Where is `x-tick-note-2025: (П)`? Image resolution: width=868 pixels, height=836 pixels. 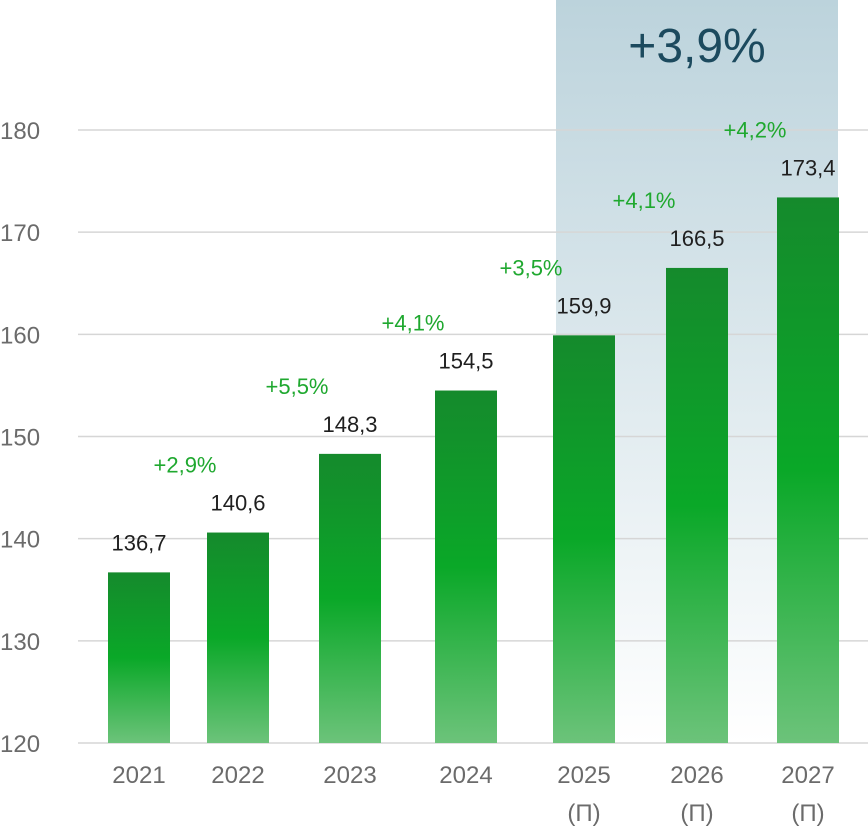
x-tick-note-2025: (П) is located at coordinates (583, 813).